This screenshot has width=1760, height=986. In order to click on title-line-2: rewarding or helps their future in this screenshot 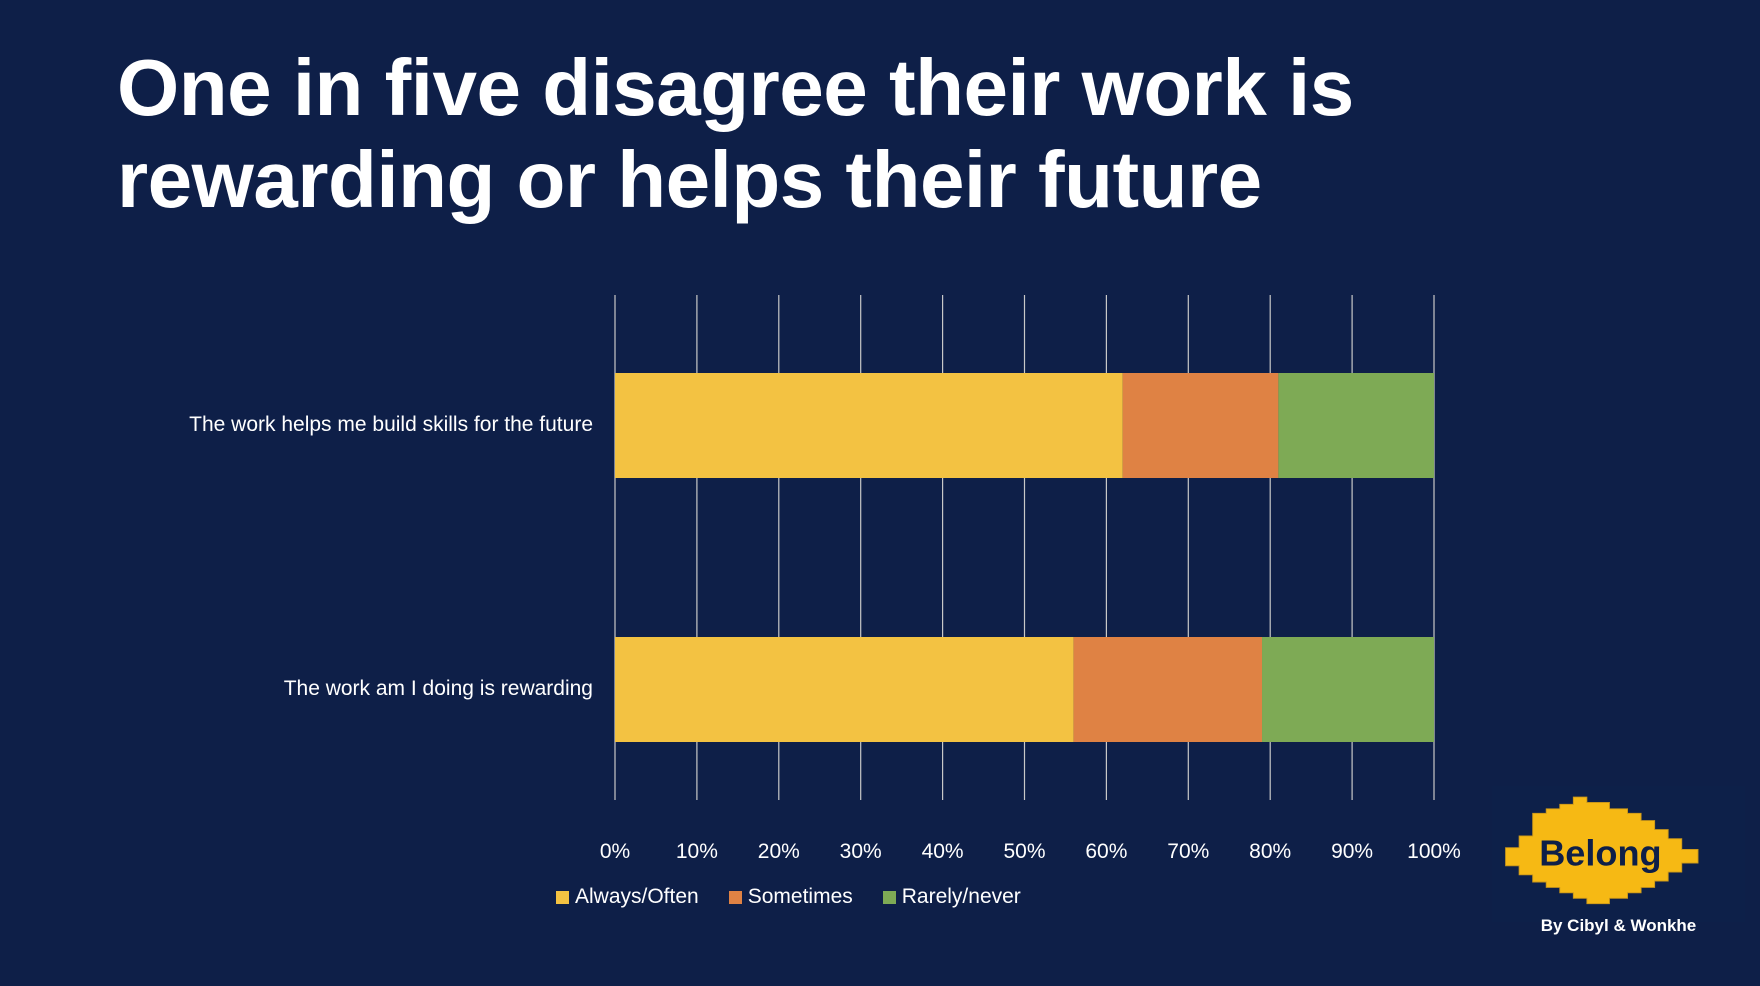, I will do `click(689, 179)`.